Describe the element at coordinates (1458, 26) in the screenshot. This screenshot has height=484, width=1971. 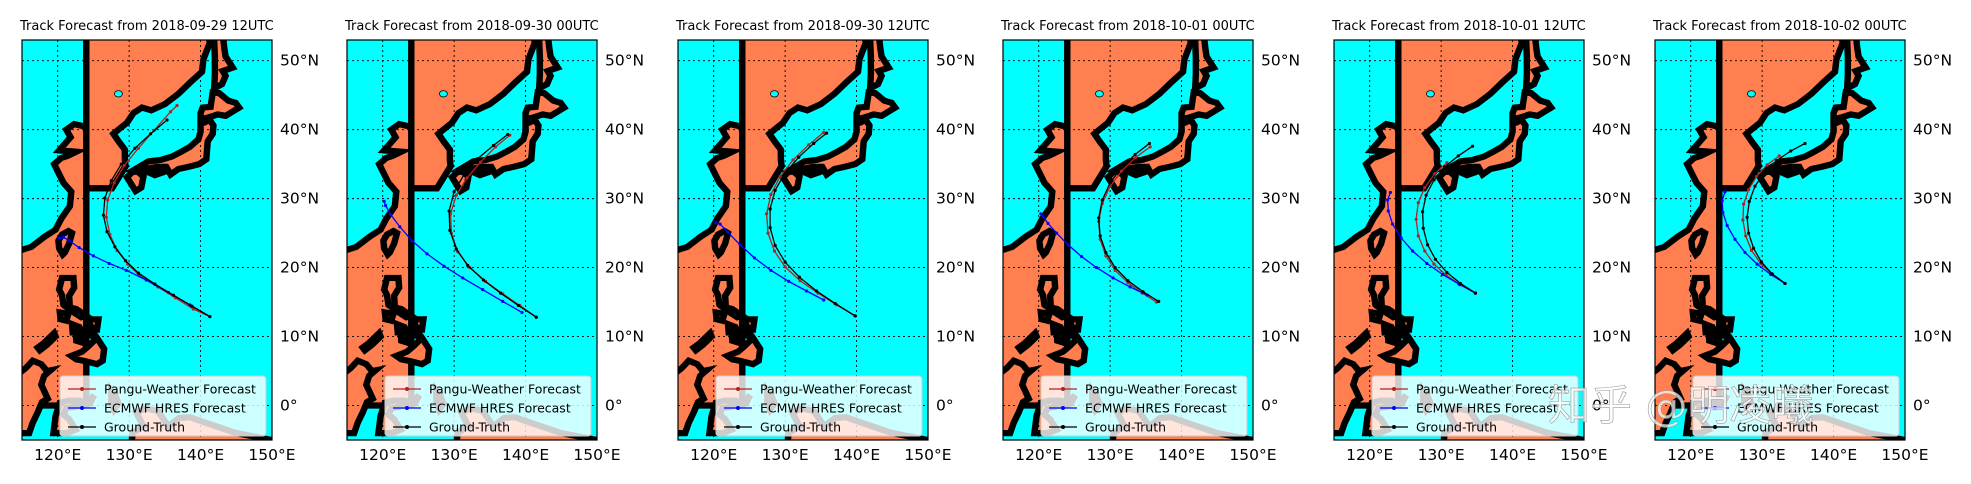
I see `panel-title: Track Forecast from 2018-10-01 12UTC` at that location.